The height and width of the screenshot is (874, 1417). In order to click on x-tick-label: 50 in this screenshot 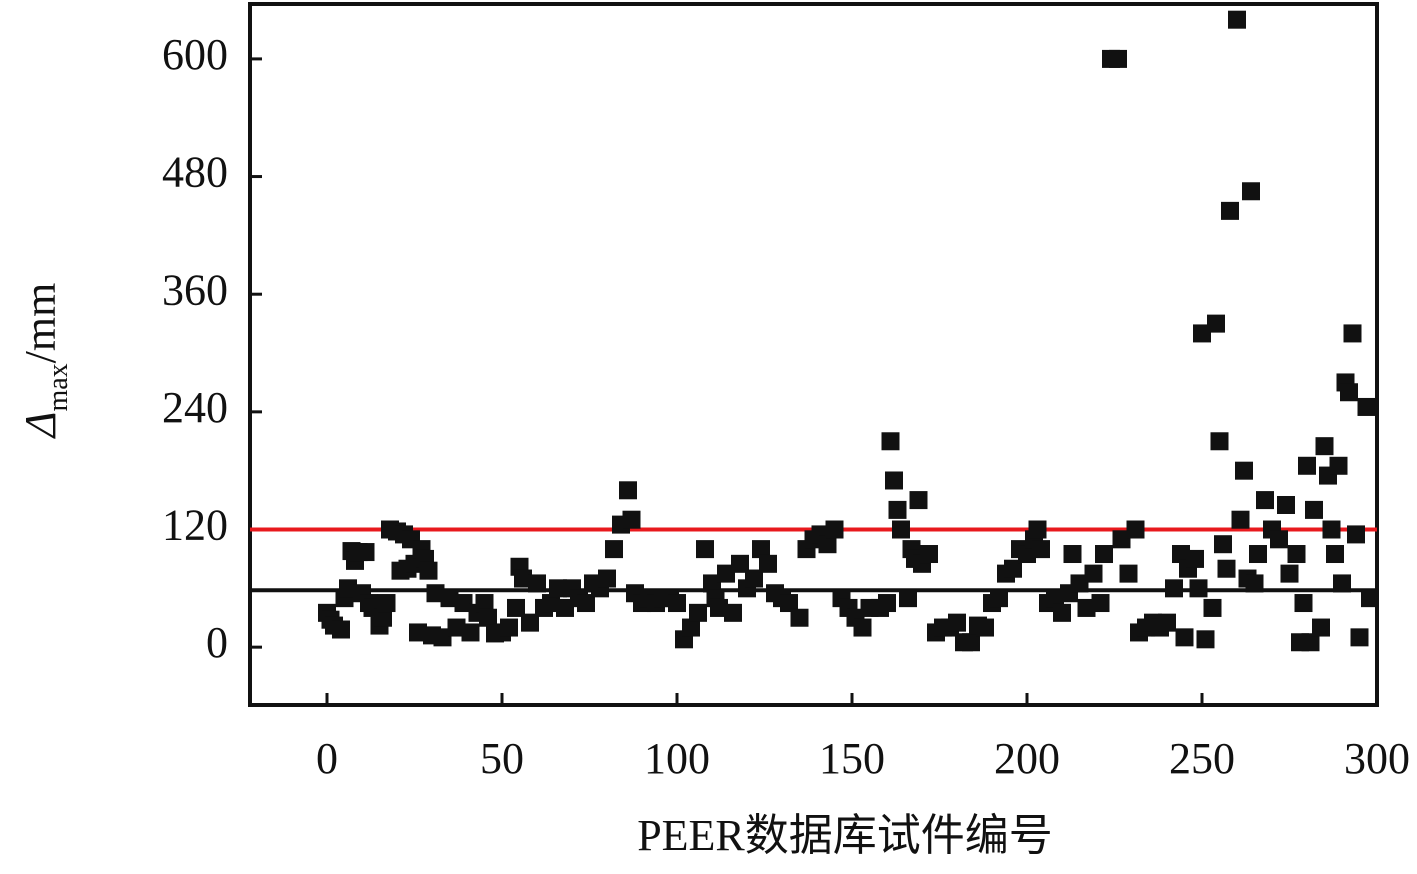, I will do `click(502, 758)`.